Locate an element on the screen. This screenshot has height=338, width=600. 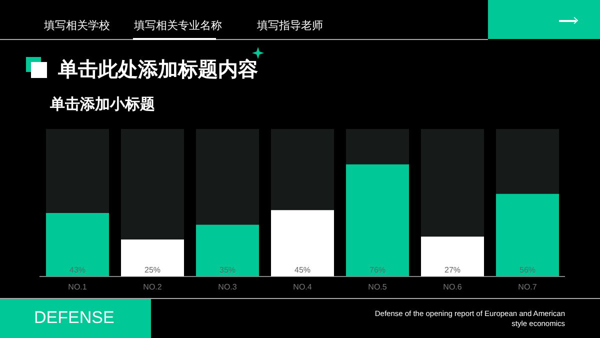
data-label: 35% is located at coordinates (227, 270).